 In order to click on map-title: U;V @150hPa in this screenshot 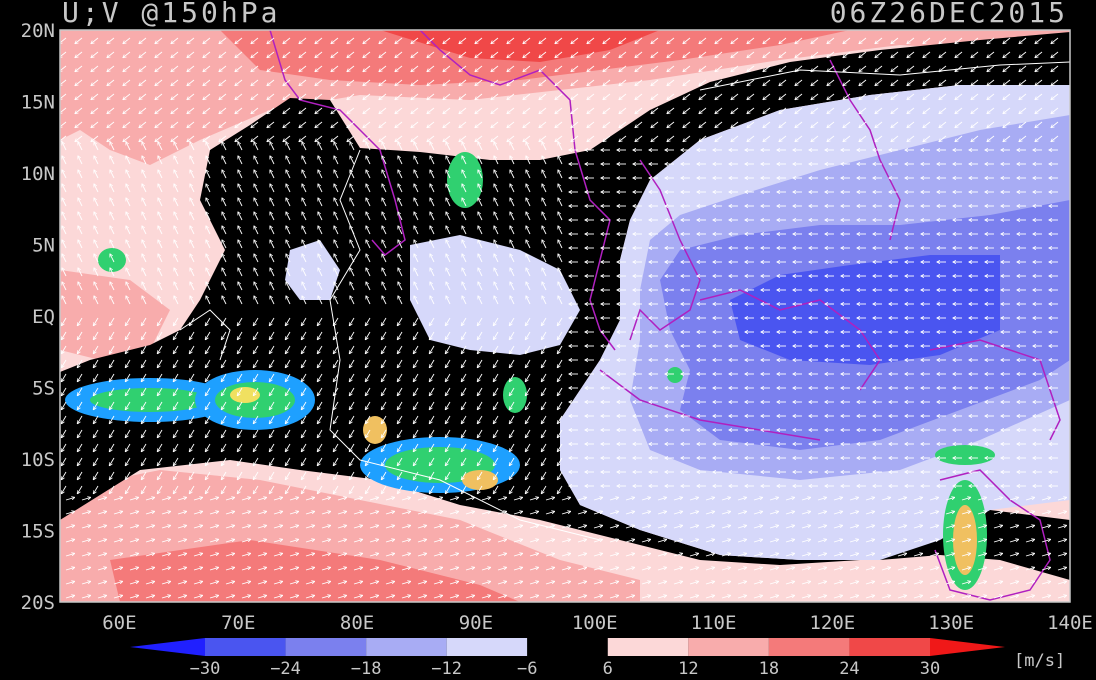, I will do `click(171, 14)`.